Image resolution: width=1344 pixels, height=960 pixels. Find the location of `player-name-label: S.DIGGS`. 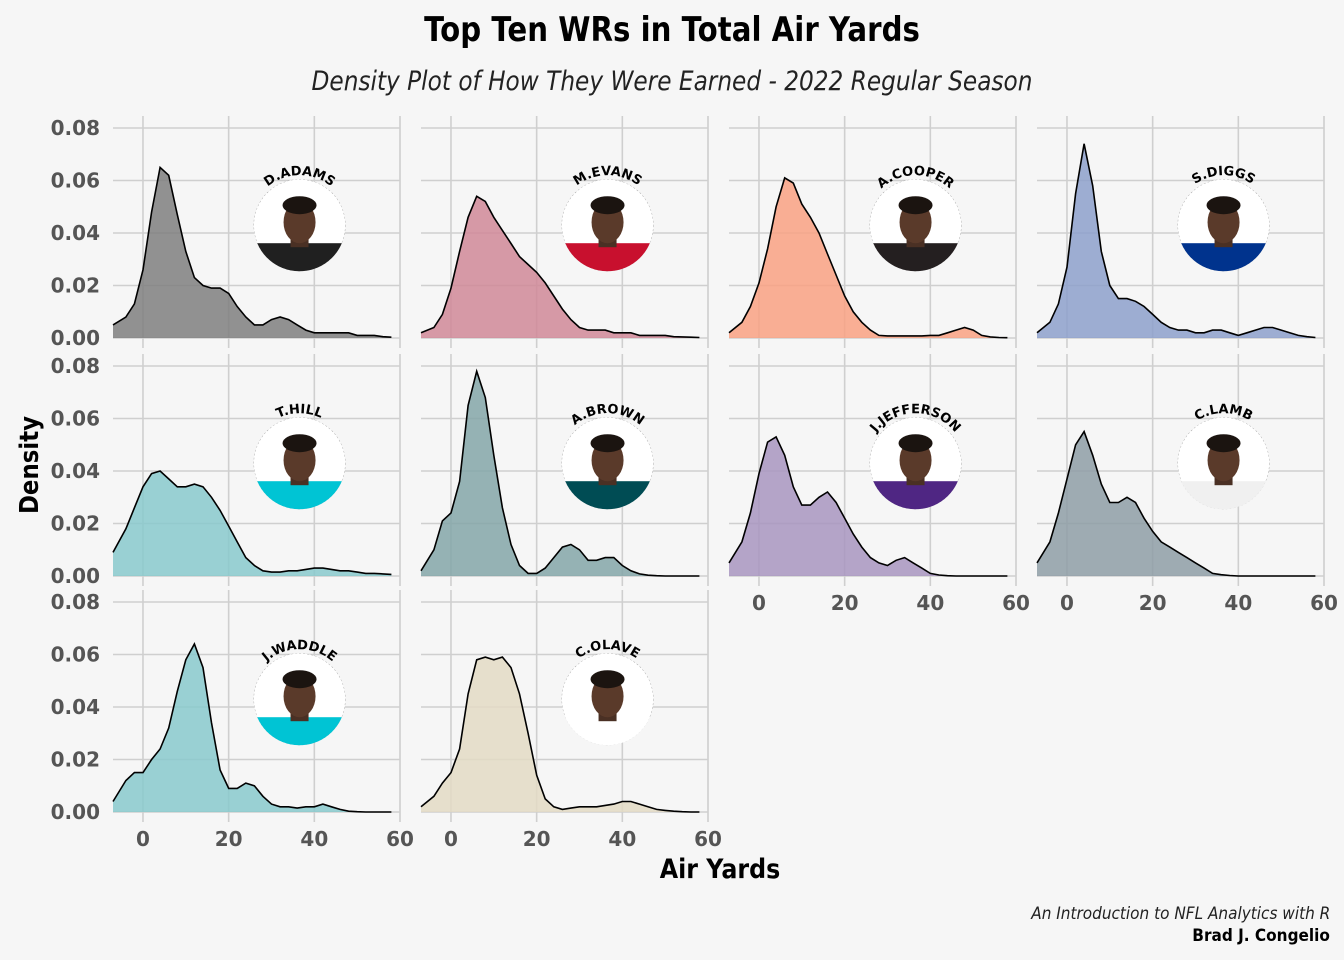

player-name-label: S.DIGGS is located at coordinates (1224, 175).